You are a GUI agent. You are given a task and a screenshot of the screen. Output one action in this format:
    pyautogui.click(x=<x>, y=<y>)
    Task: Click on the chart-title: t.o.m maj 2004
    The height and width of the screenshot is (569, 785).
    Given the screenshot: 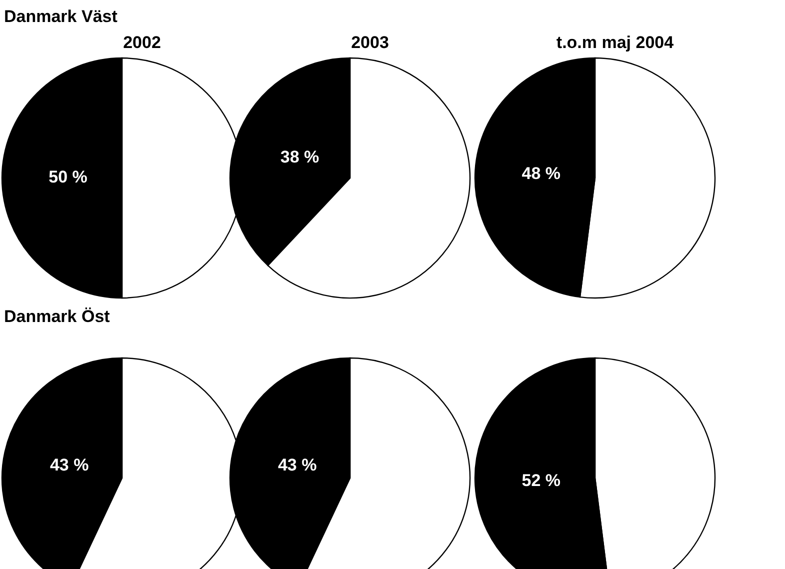 What is the action you would take?
    pyautogui.click(x=615, y=42)
    